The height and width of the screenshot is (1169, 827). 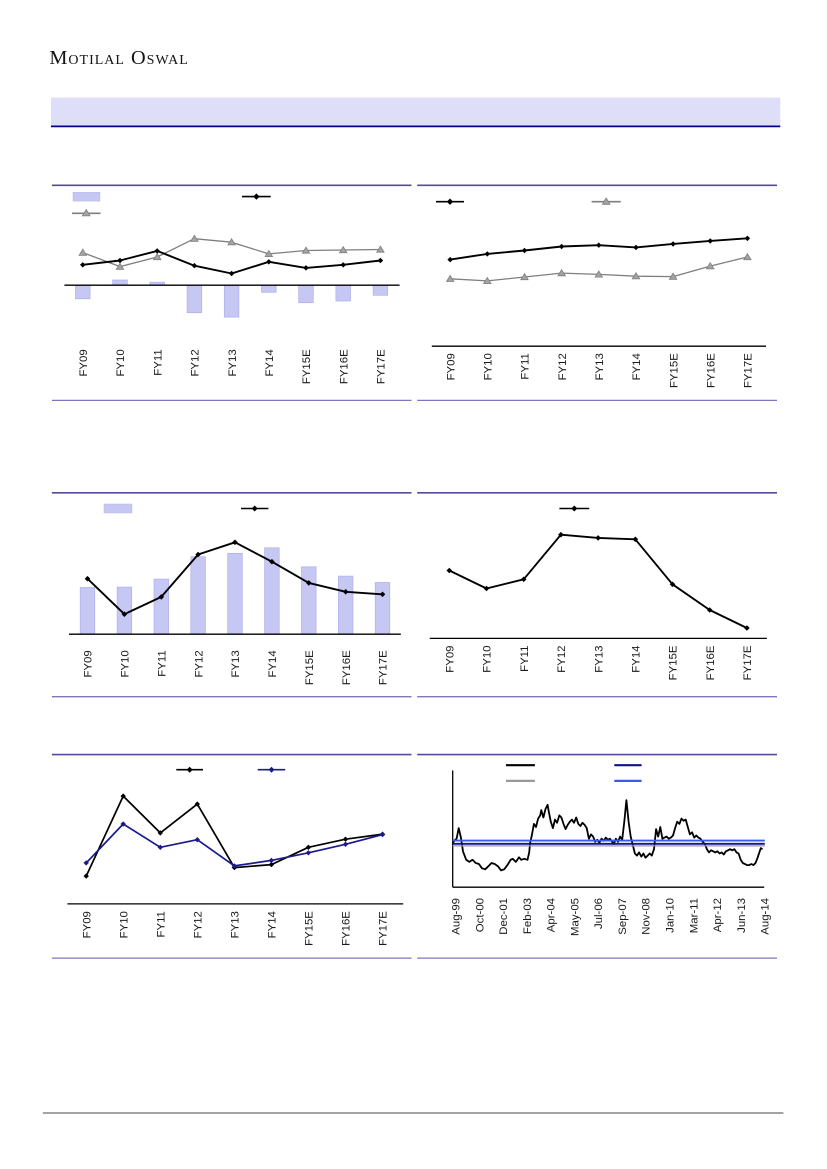 I want to click on svg-text: Feb-03, so click(x=528, y=916).